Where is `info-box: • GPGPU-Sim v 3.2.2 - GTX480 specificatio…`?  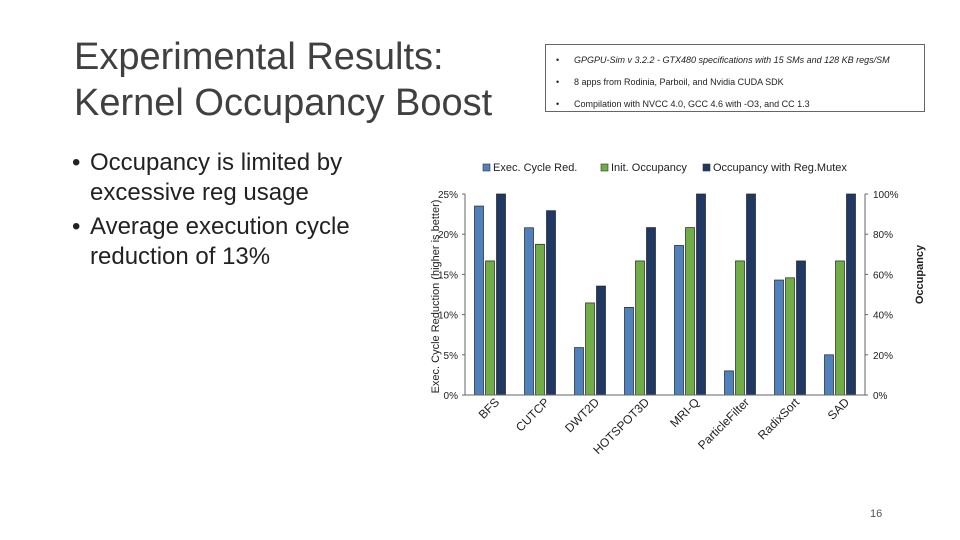 info-box: • GPGPU-Sim v 3.2.2 - GTX480 specificatio… is located at coordinates (735, 78).